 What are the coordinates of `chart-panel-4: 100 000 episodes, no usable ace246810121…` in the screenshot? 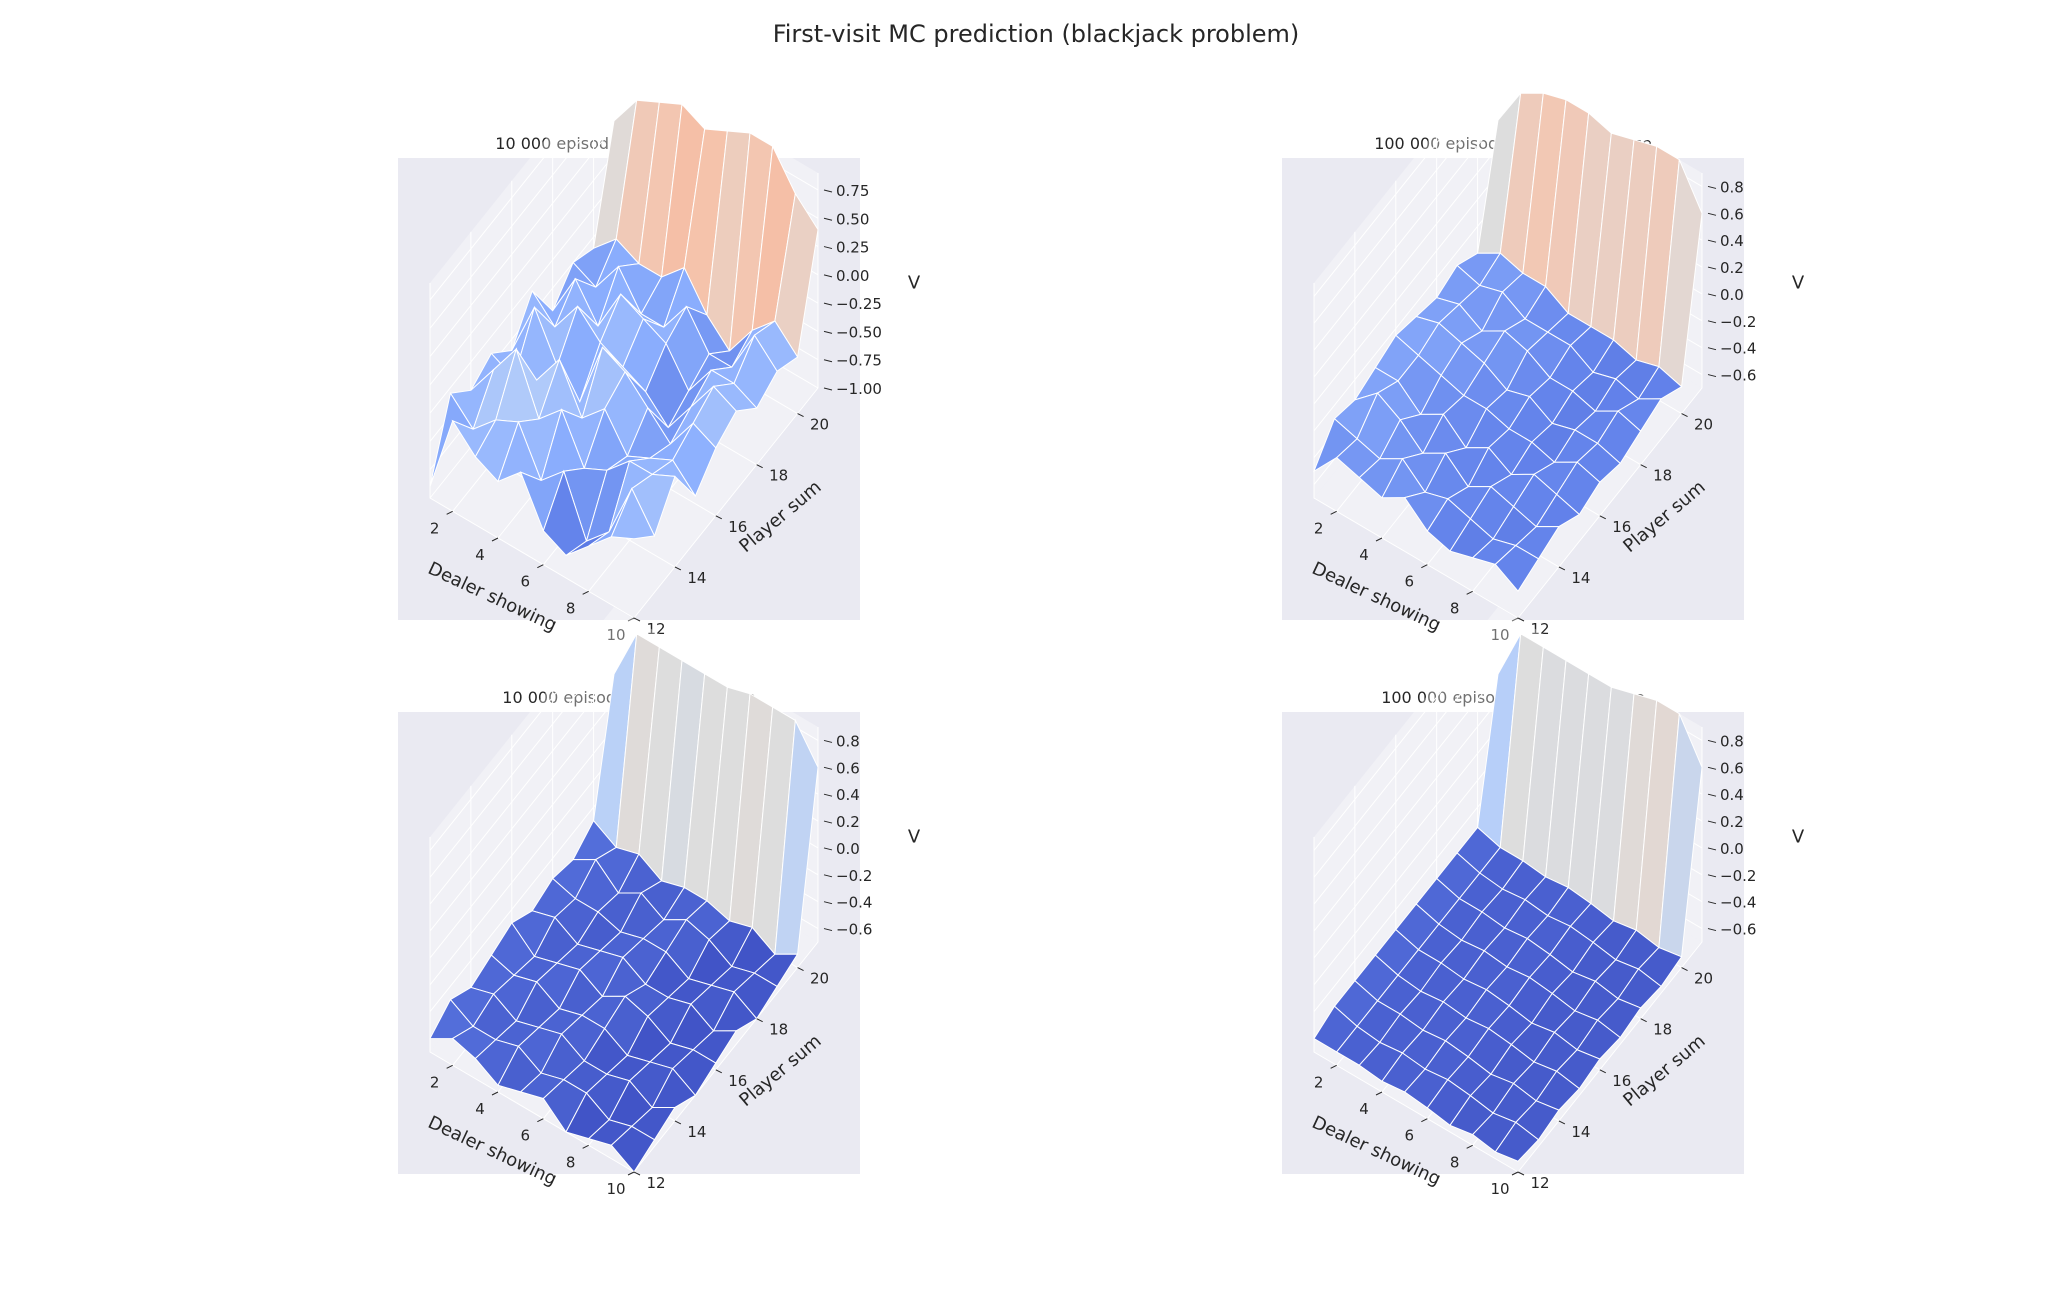 It's located at (1543, 902).